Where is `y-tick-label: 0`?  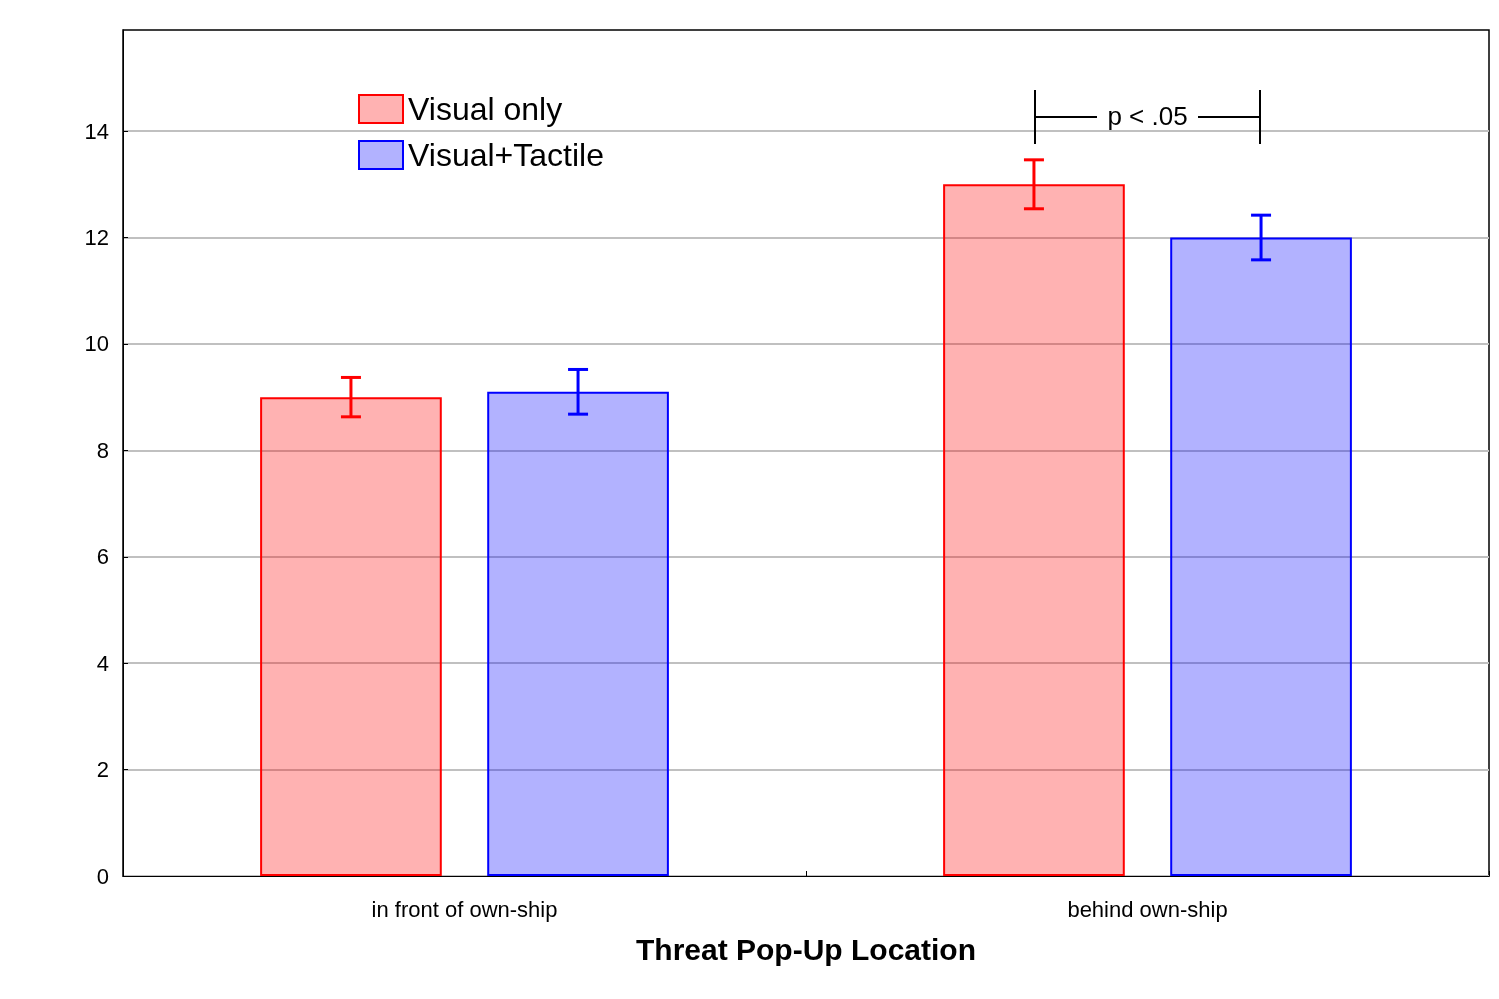
y-tick-label: 0 is located at coordinates (102, 876).